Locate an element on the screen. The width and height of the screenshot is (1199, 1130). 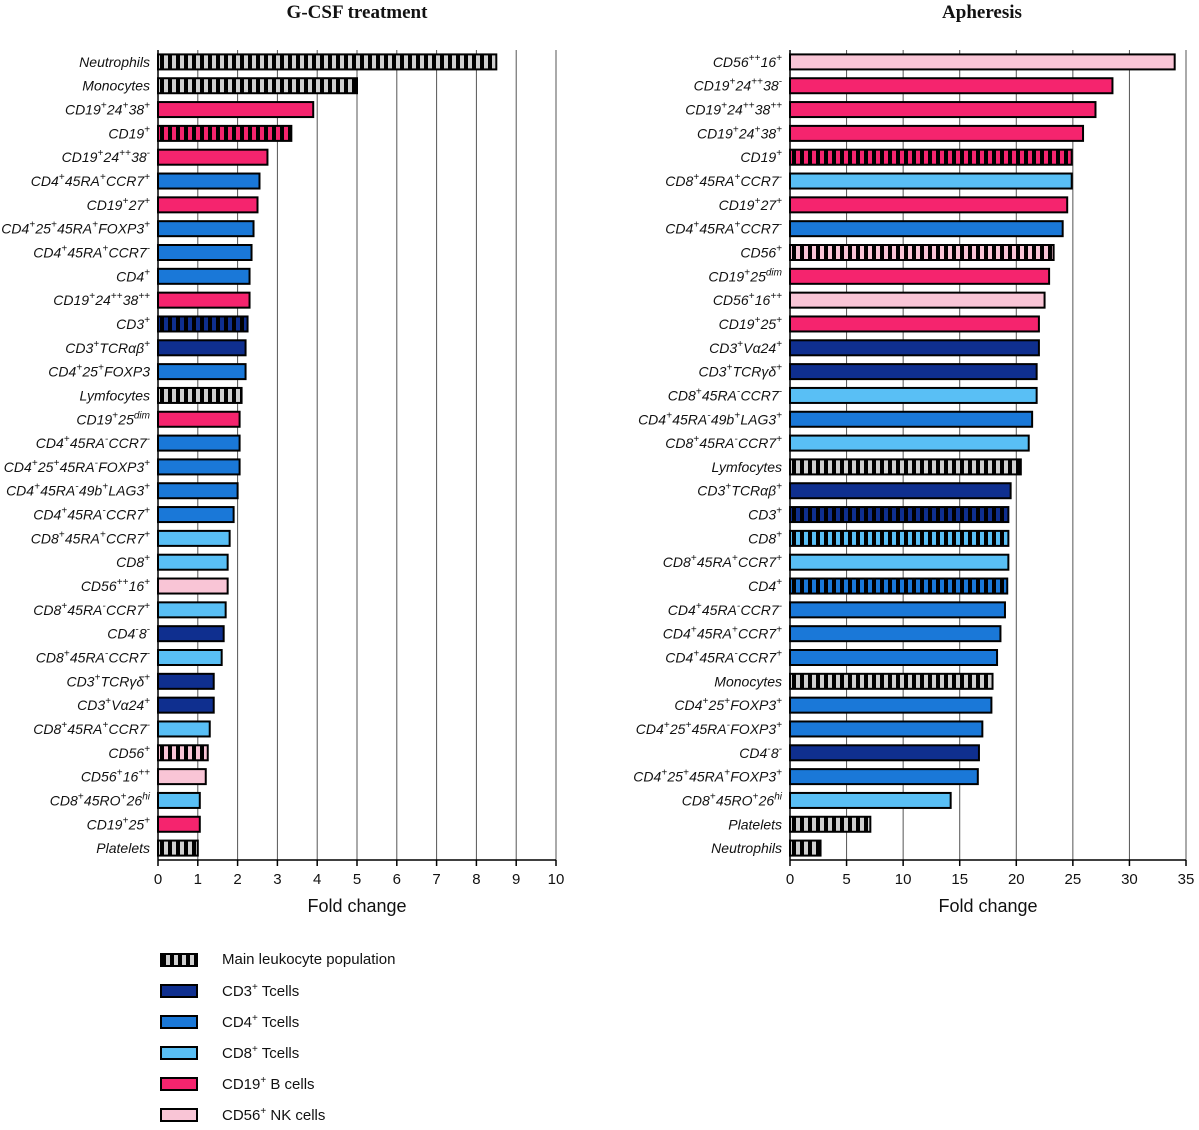
bar-label: Monocytes is located at coordinates (748, 681).